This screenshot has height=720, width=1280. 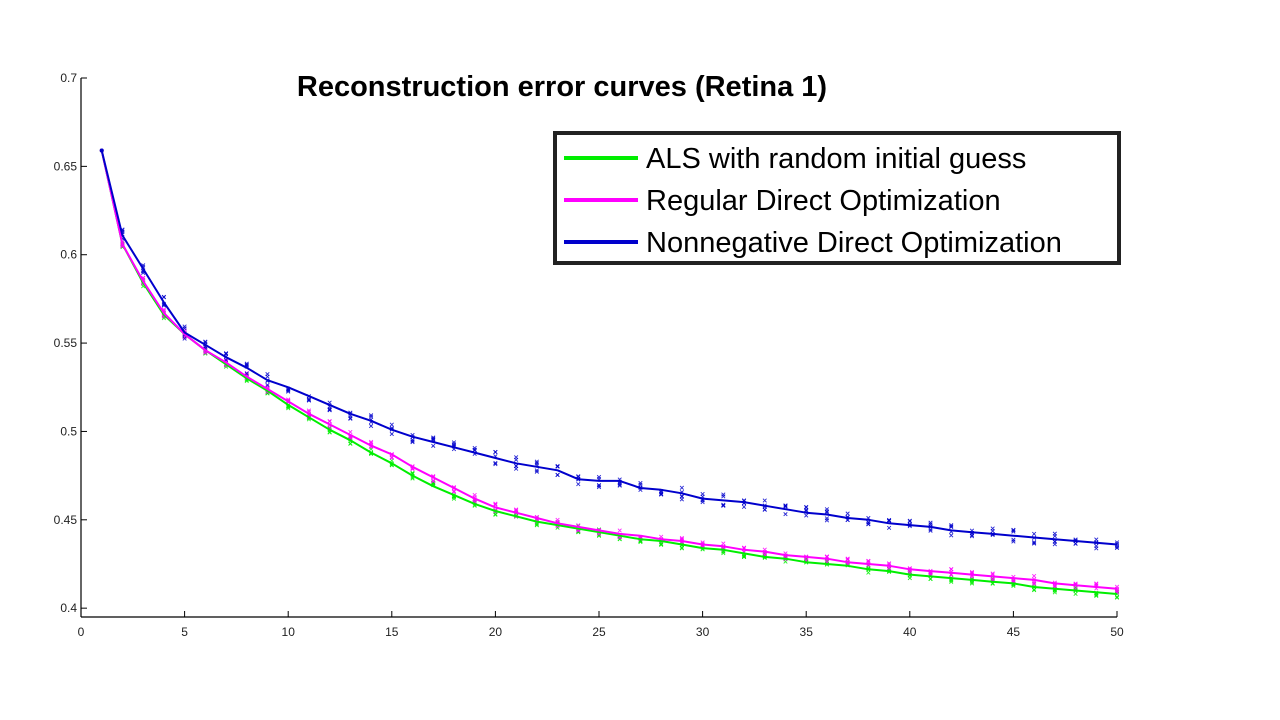 What do you see at coordinates (184, 632) in the screenshot?
I see `x-tick-label: 5` at bounding box center [184, 632].